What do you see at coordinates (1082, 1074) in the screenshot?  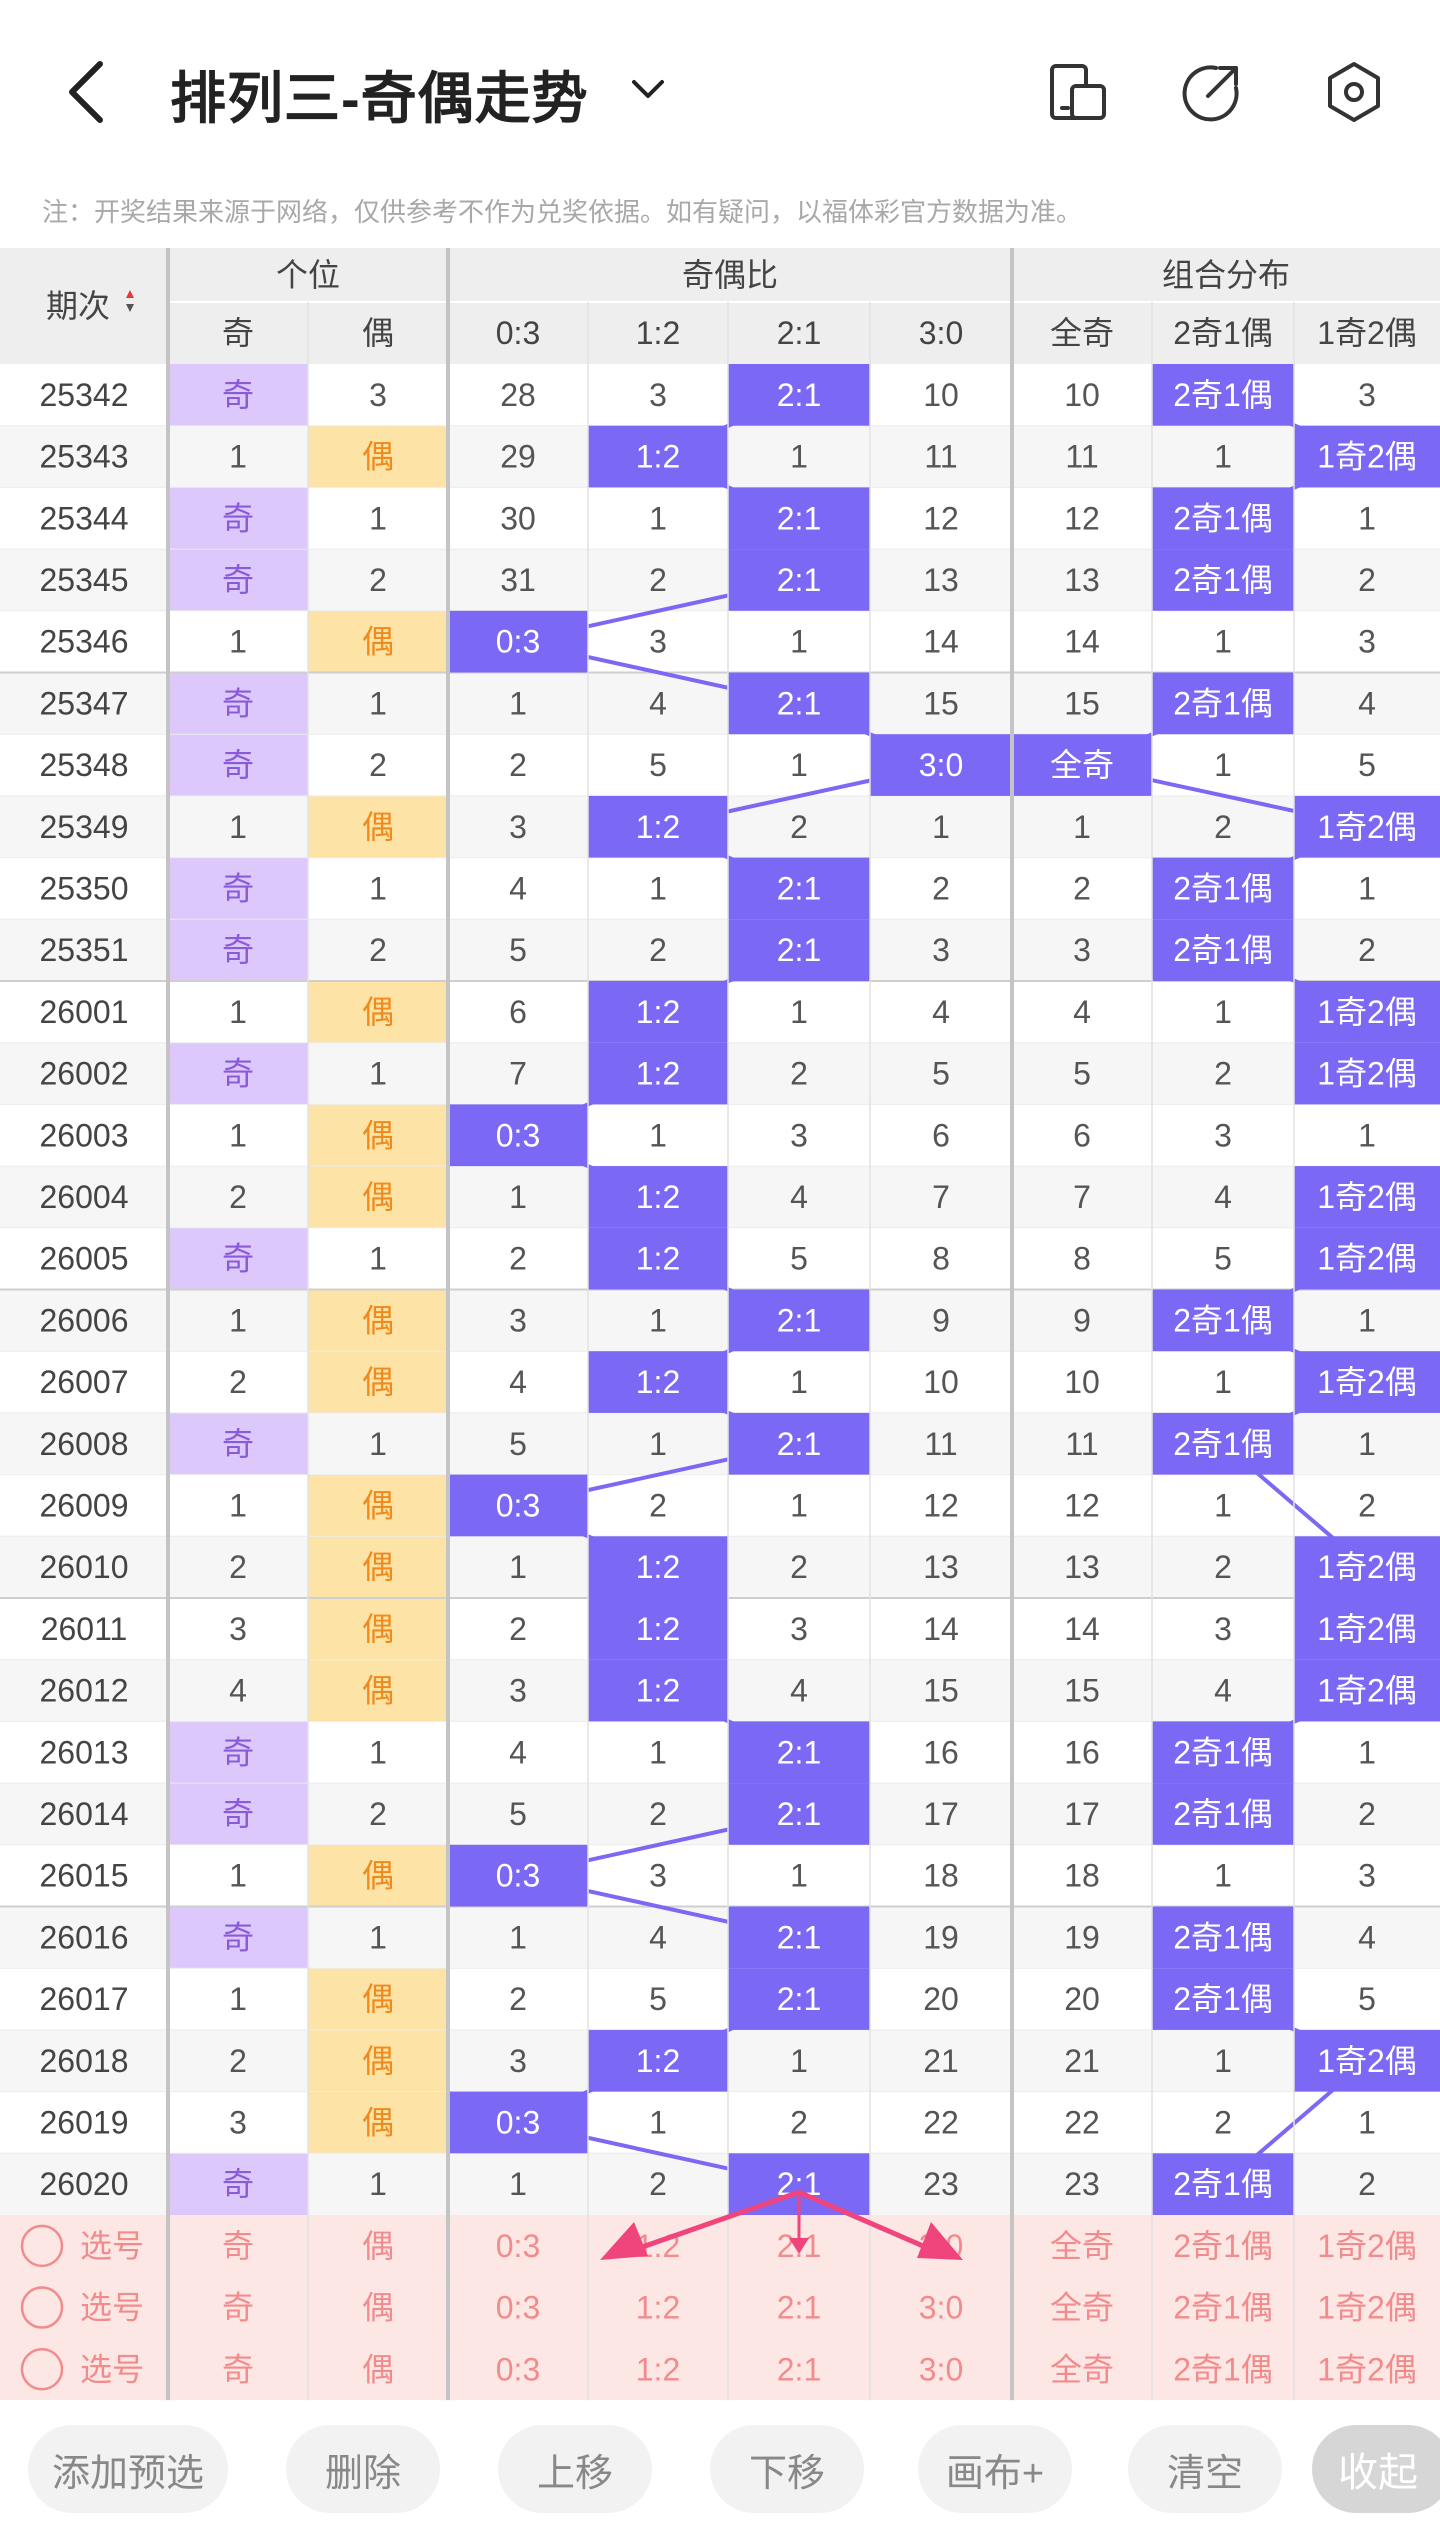 I see `value-cell: 5` at bounding box center [1082, 1074].